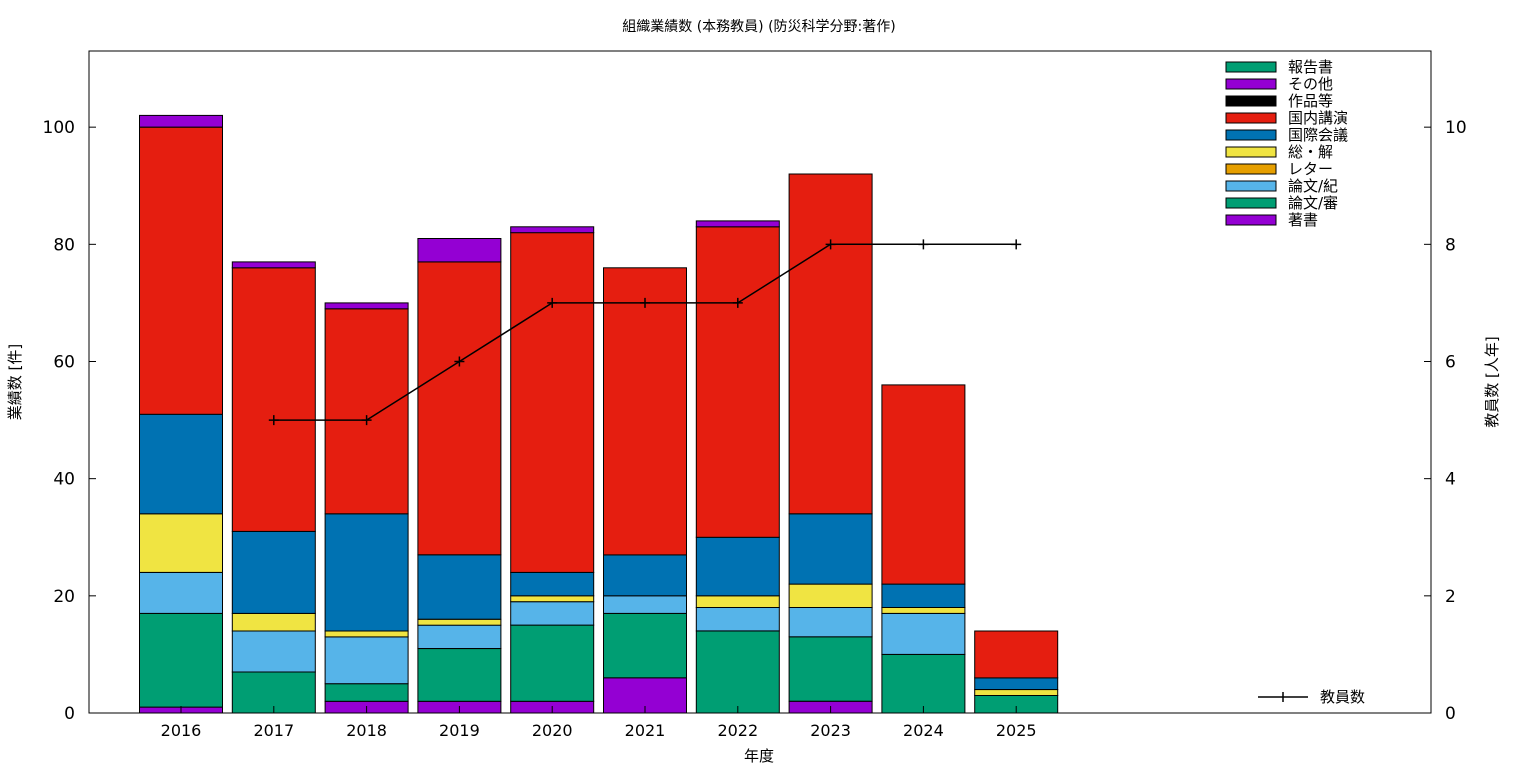 This screenshot has width=1536, height=772. What do you see at coordinates (923, 730) in the screenshot?
I see `x-tick-label: 2024` at bounding box center [923, 730].